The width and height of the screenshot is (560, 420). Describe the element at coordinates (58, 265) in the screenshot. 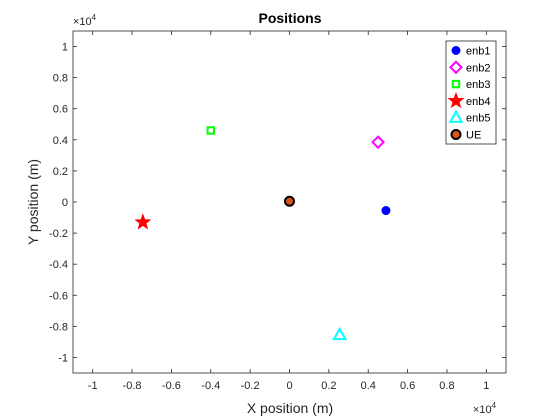

I see `y-tick-label: -0.4` at that location.